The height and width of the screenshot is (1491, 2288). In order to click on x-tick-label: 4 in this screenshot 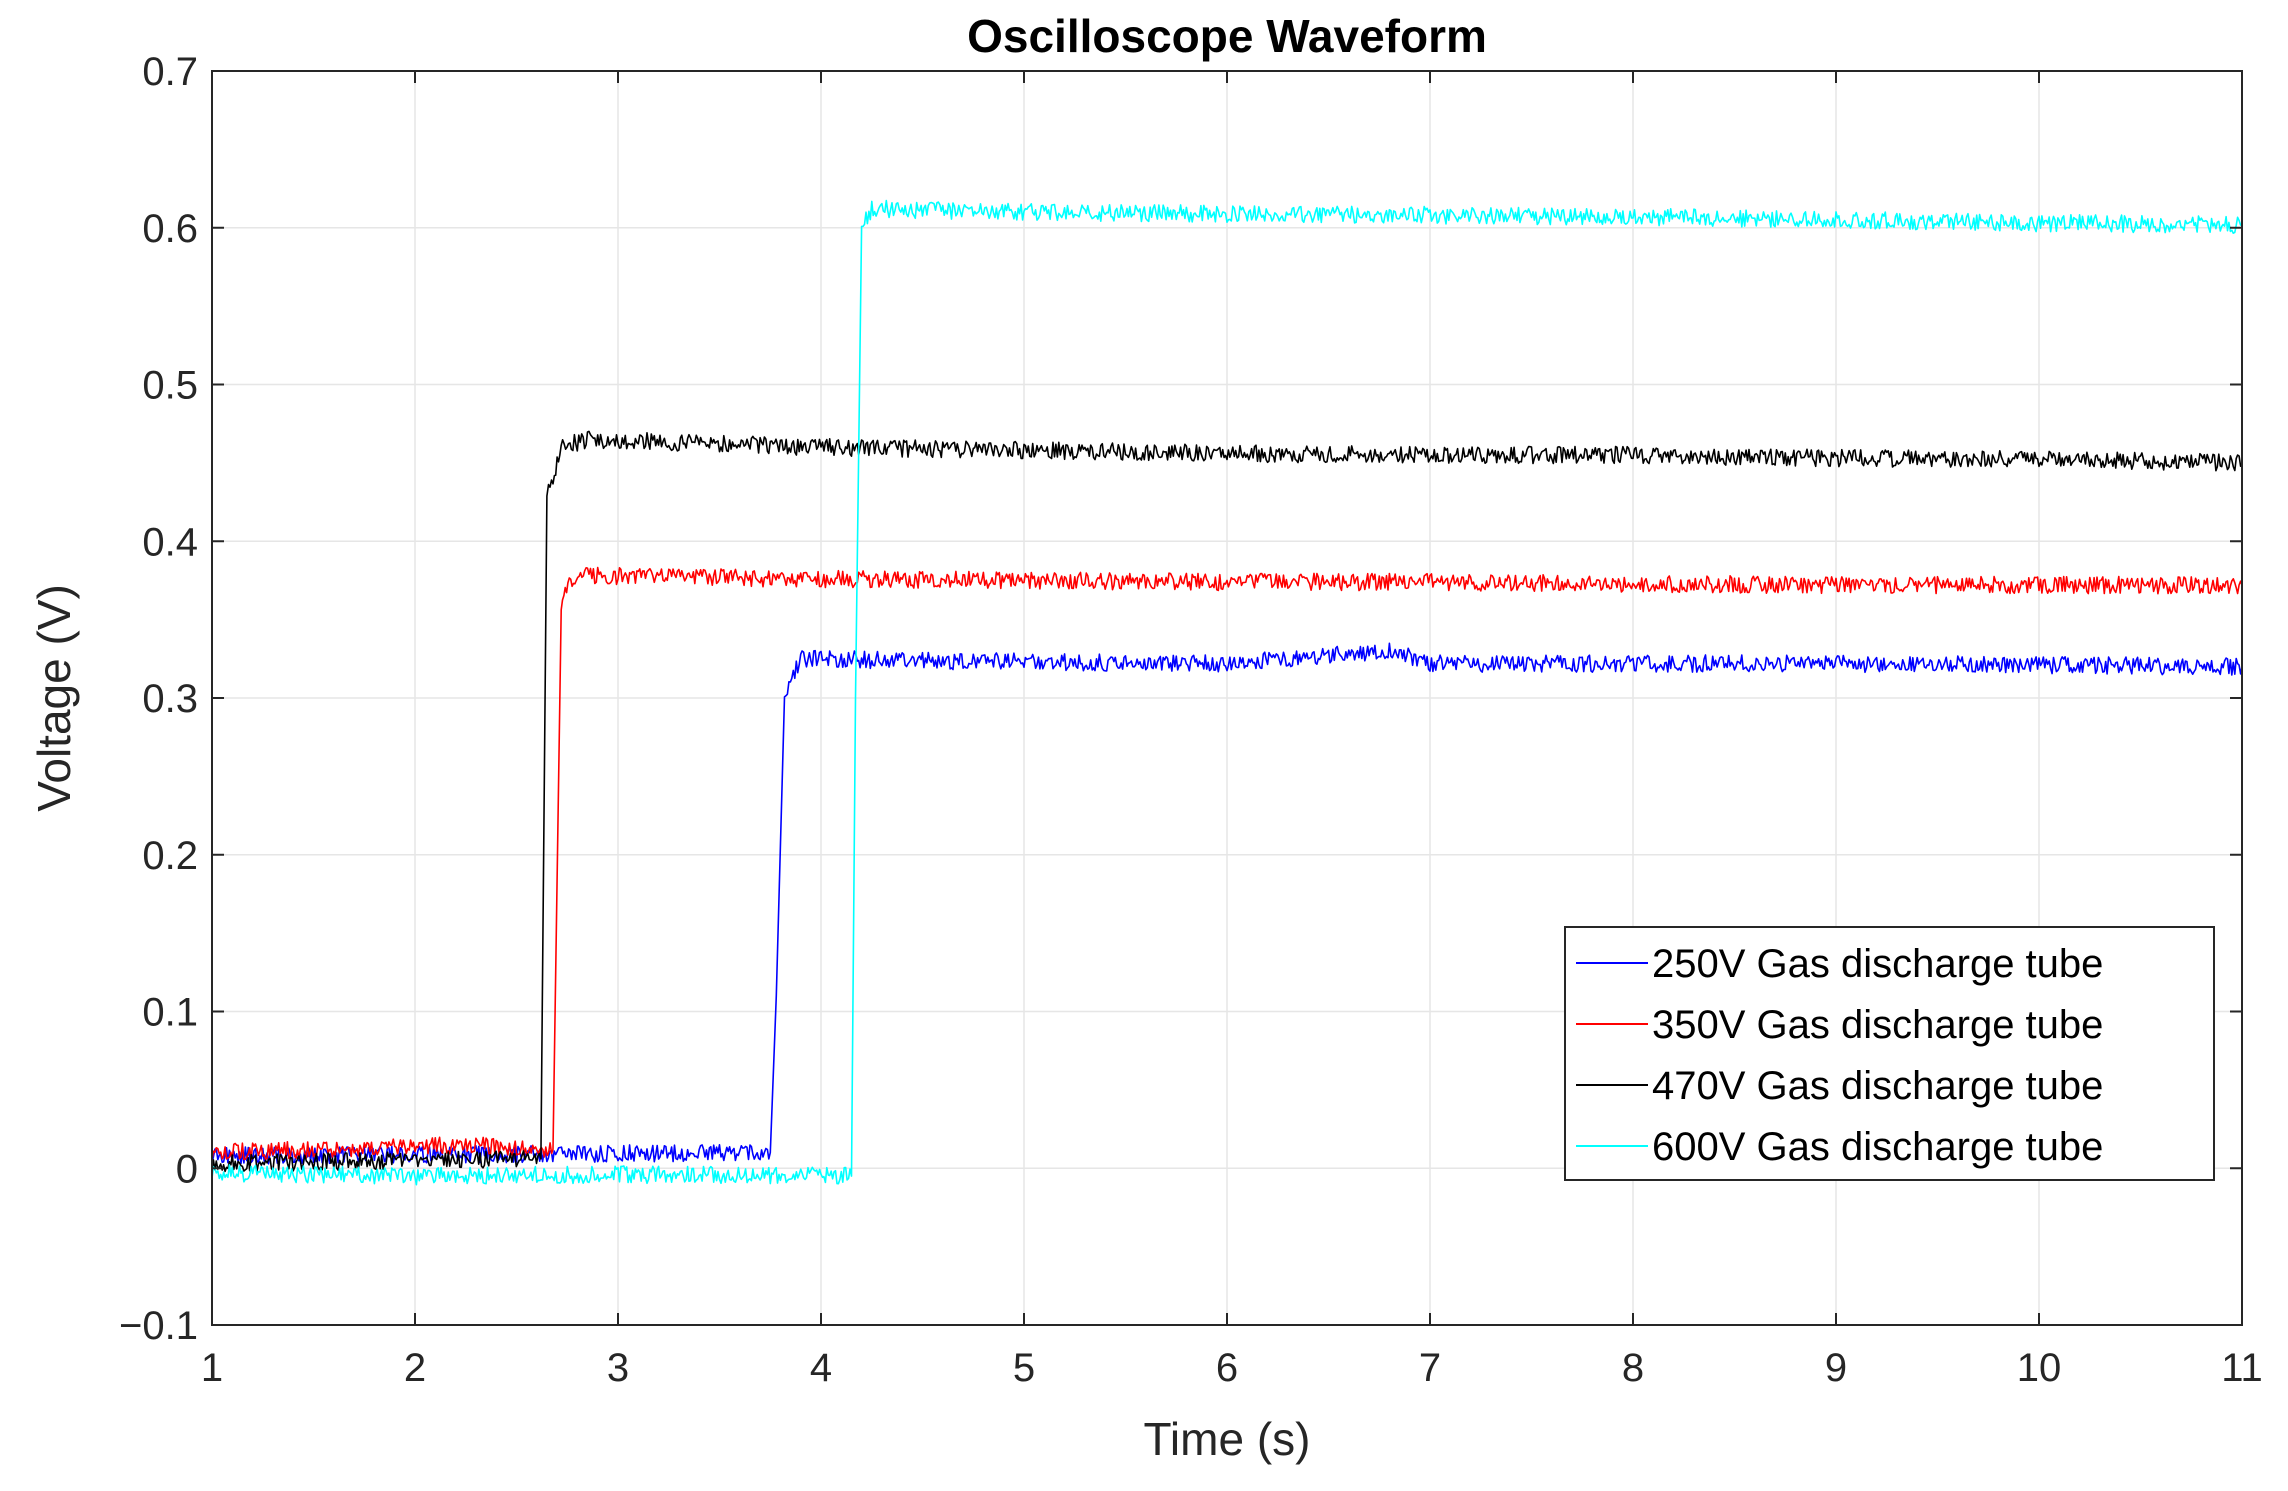, I will do `click(821, 1368)`.